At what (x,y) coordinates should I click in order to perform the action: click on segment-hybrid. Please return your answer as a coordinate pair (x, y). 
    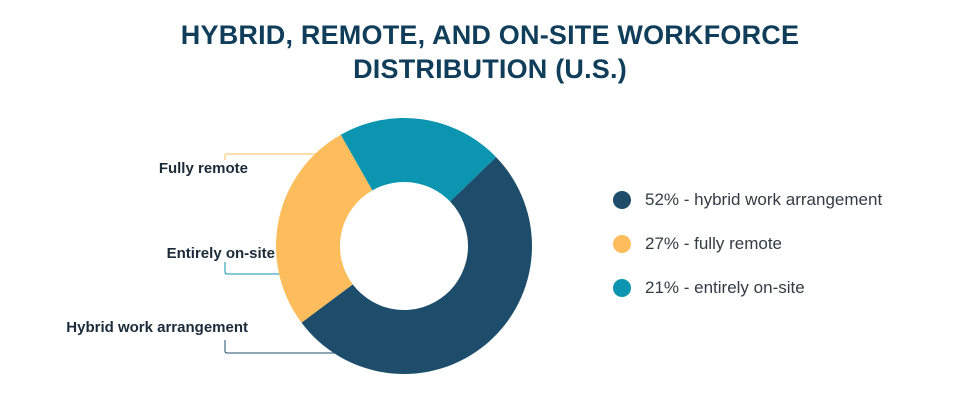
    Looking at the image, I should click on (416, 265).